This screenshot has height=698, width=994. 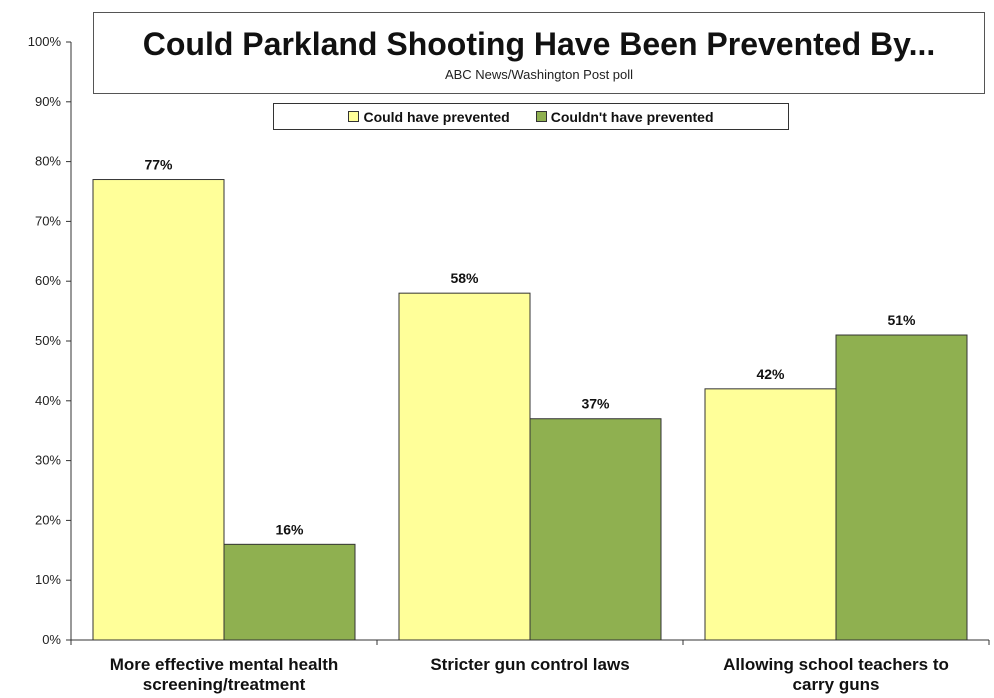 I want to click on legend-label-could: Could have prevented, so click(x=436, y=116).